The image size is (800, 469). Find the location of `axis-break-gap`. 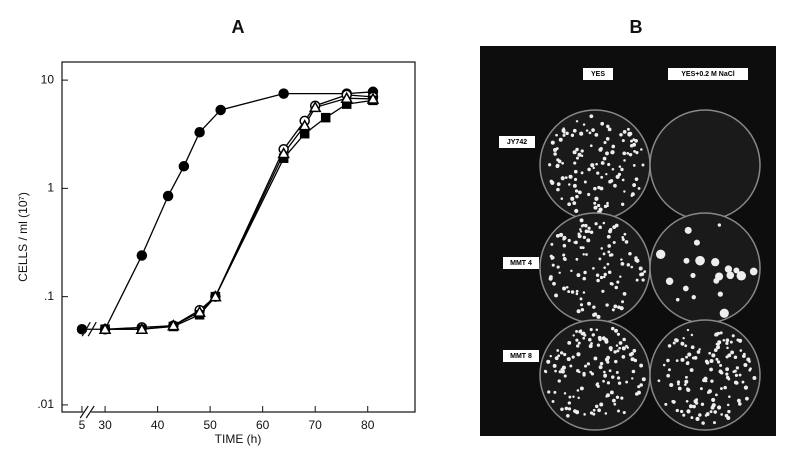

axis-break-gap is located at coordinates (87, 412).